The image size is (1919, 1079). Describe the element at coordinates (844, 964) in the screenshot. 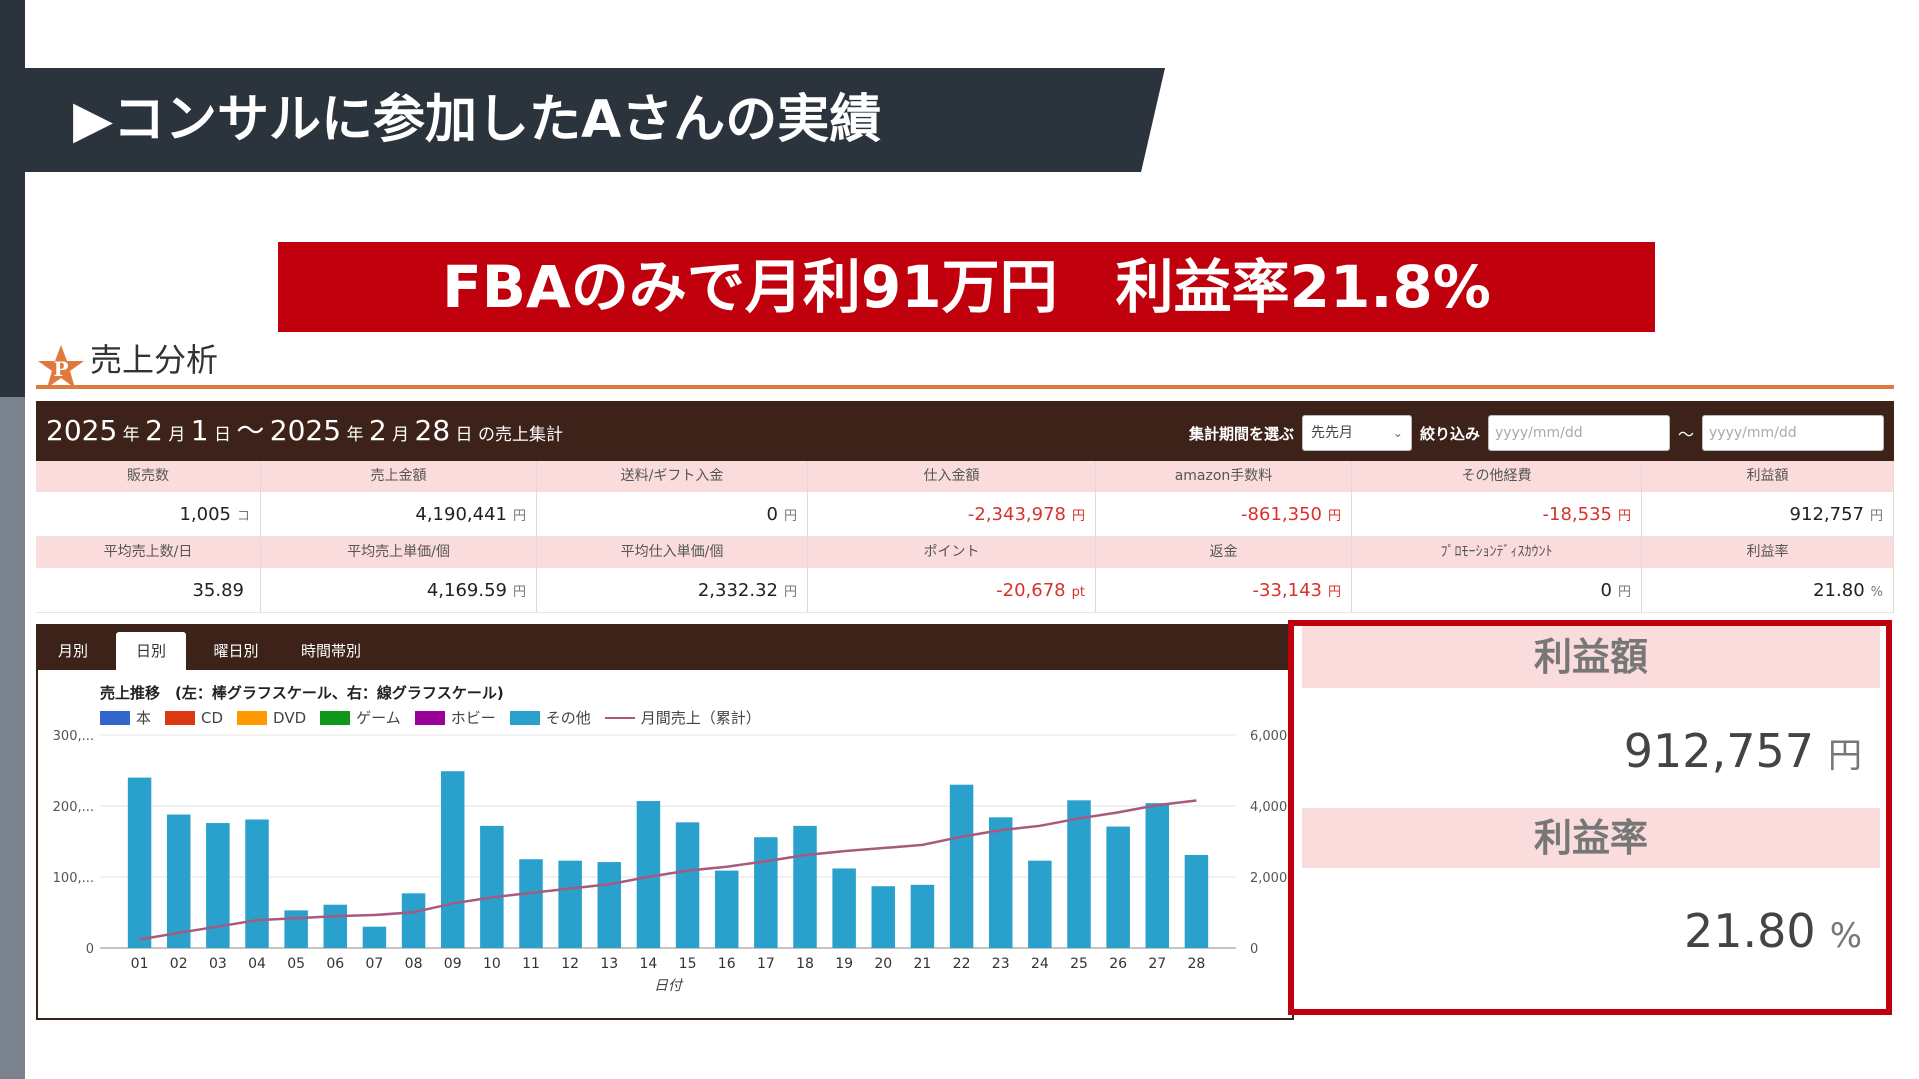

I see `x-tick: 19` at that location.